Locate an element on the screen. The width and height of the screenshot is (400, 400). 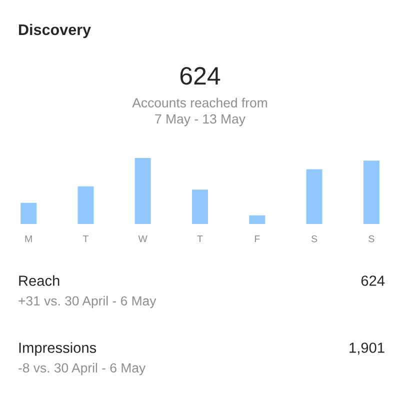
chart-title: Discovery is located at coordinates (55, 31).